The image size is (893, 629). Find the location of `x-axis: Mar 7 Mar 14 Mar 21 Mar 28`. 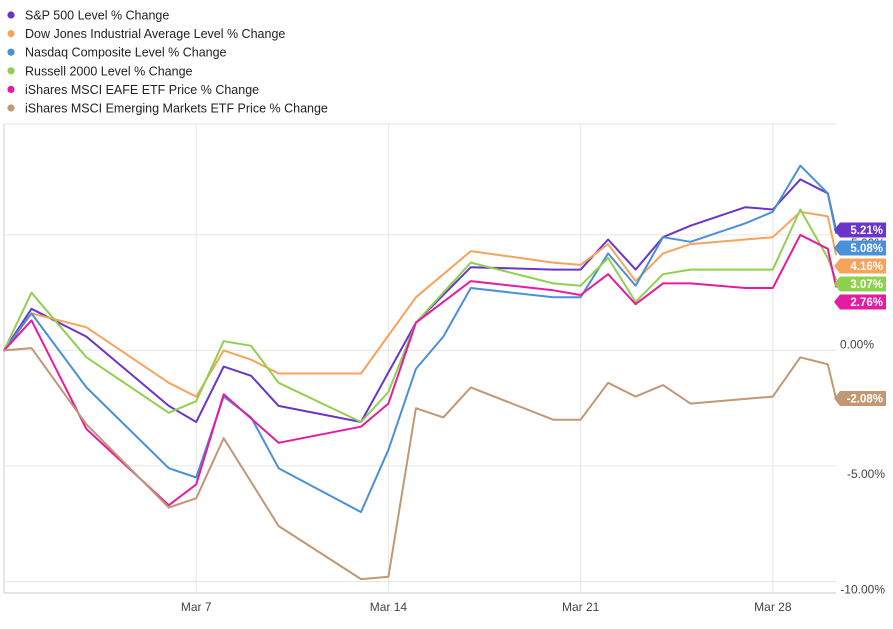

x-axis: Mar 7 Mar 14 Mar 21 Mar 28 is located at coordinates (486, 607).